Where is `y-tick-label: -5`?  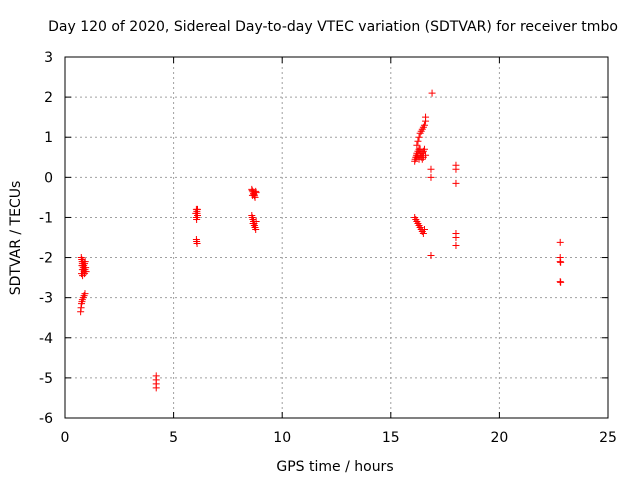
y-tick-label: -5 is located at coordinates (46, 379).